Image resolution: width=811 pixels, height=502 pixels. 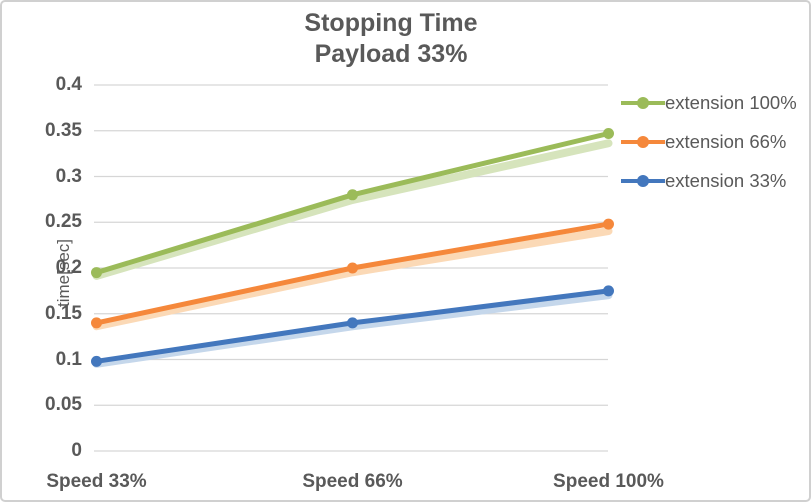 What do you see at coordinates (726, 141) in the screenshot?
I see `legend-label: extension 66%` at bounding box center [726, 141].